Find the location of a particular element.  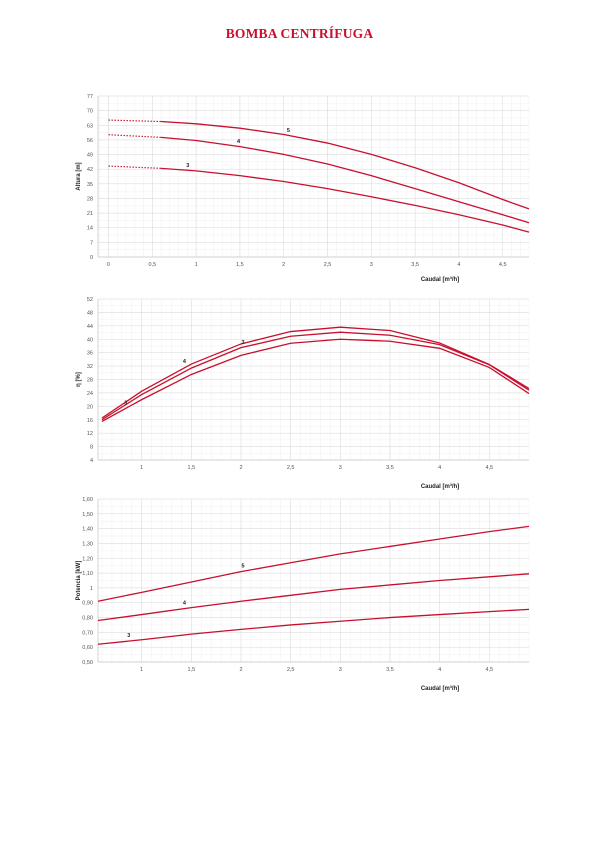

y-tick-label: 1,40 is located at coordinates (87, 530).